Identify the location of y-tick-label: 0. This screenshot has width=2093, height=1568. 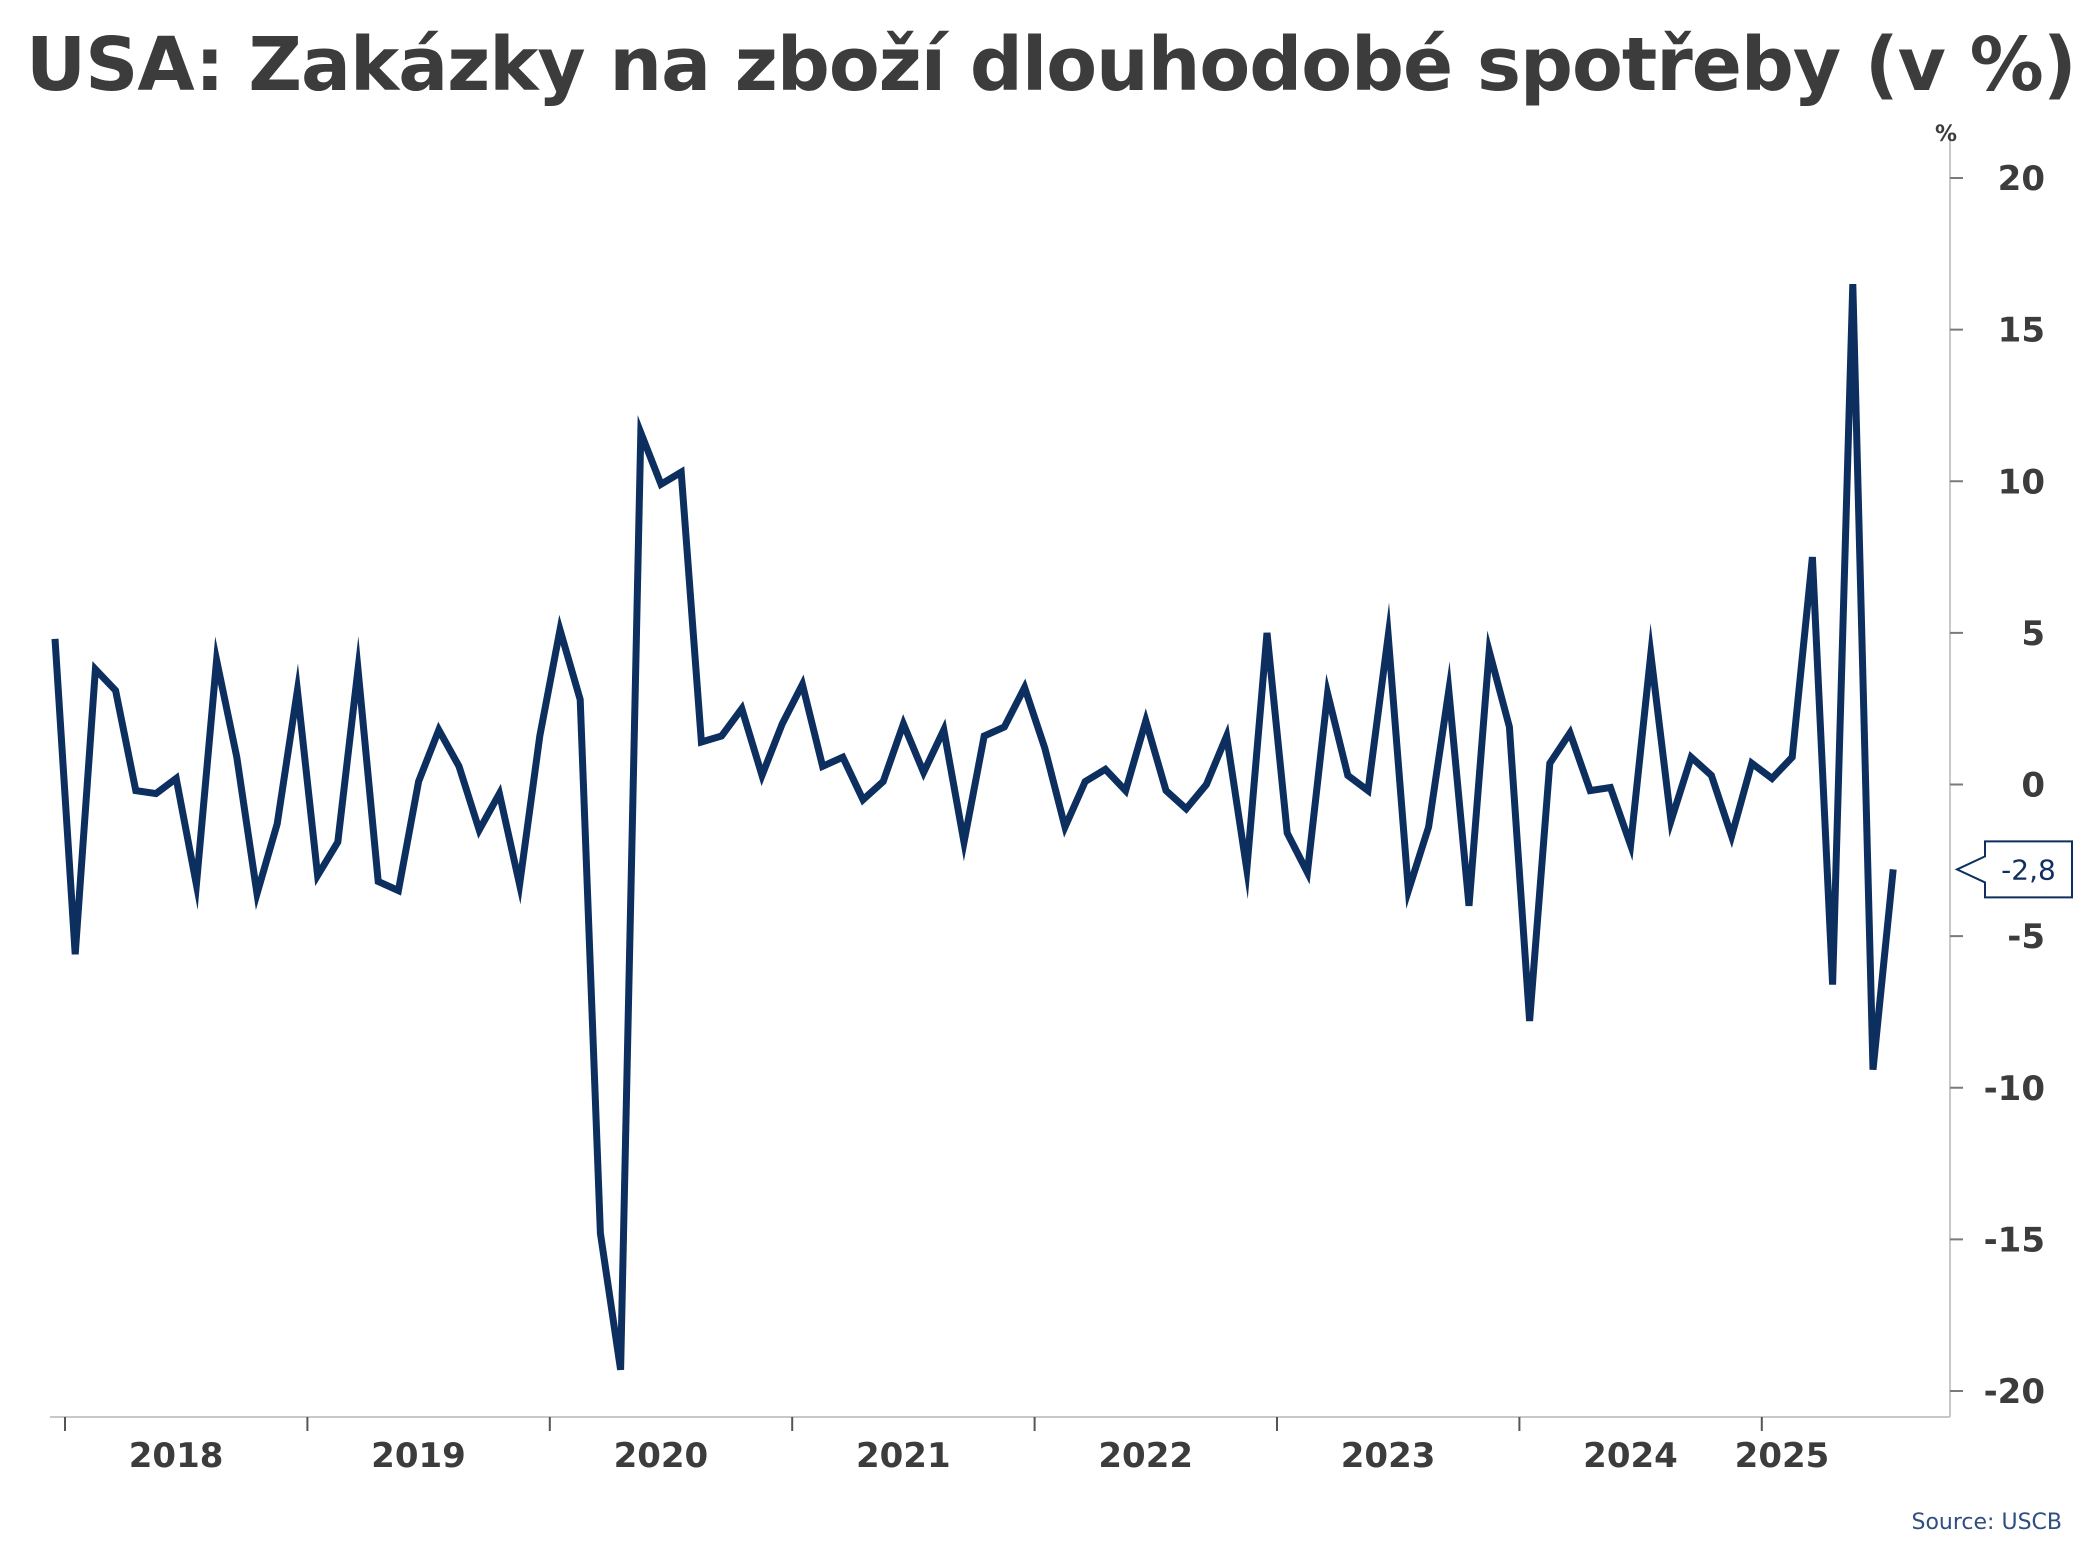
(2033, 786).